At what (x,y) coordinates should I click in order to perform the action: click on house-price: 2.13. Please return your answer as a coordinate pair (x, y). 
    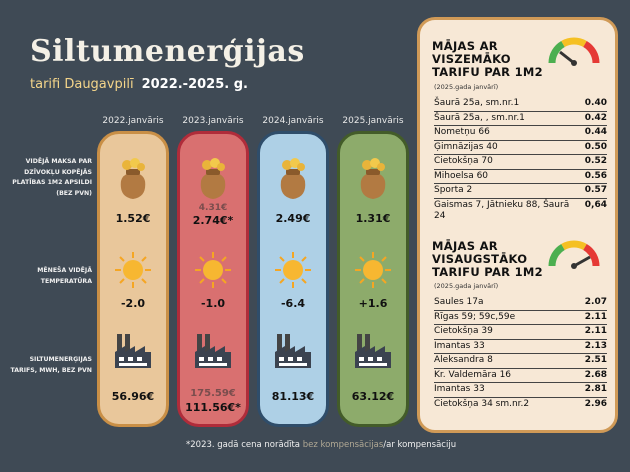
    Looking at the image, I should click on (595, 345).